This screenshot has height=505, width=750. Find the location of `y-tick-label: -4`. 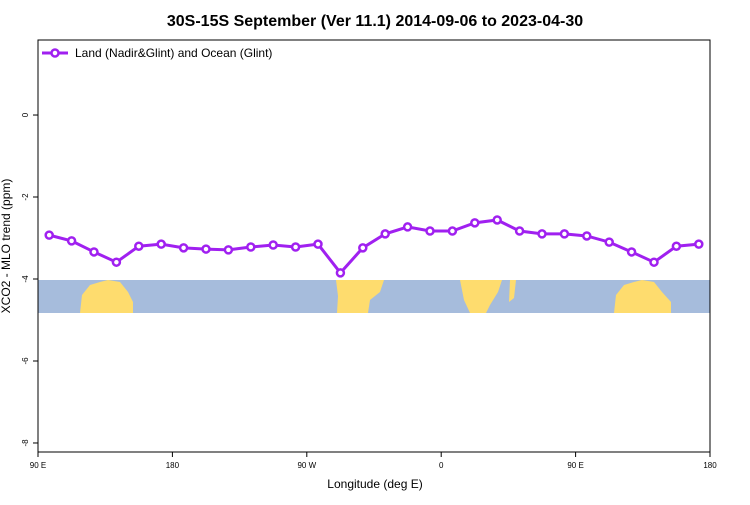

y-tick-label: -4 is located at coordinates (25, 279).